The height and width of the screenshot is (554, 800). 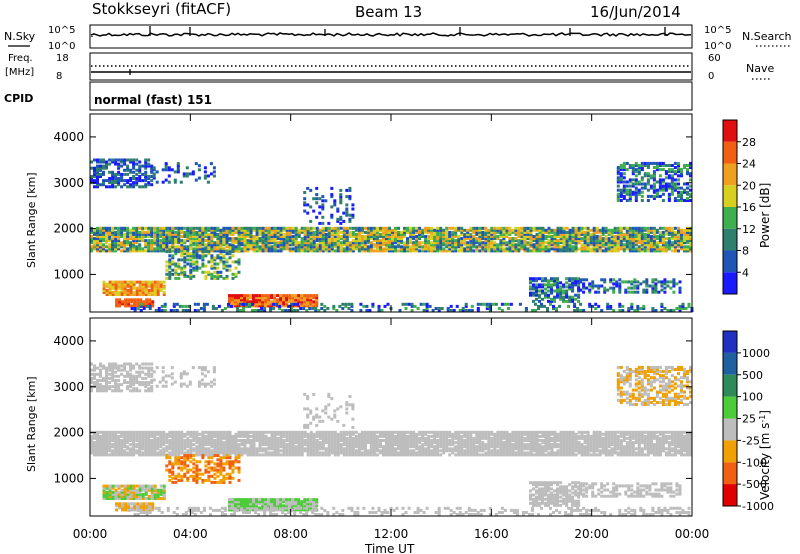 What do you see at coordinates (153, 100) in the screenshot?
I see `mode-label: normal (fast) 151` at bounding box center [153, 100].